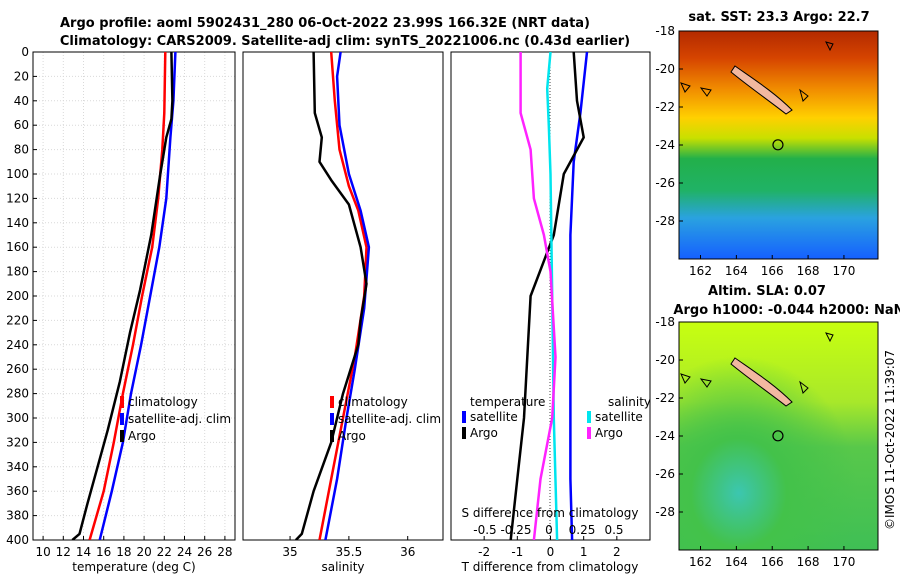  I want to click on x-tick-label: 26, so click(204, 552).